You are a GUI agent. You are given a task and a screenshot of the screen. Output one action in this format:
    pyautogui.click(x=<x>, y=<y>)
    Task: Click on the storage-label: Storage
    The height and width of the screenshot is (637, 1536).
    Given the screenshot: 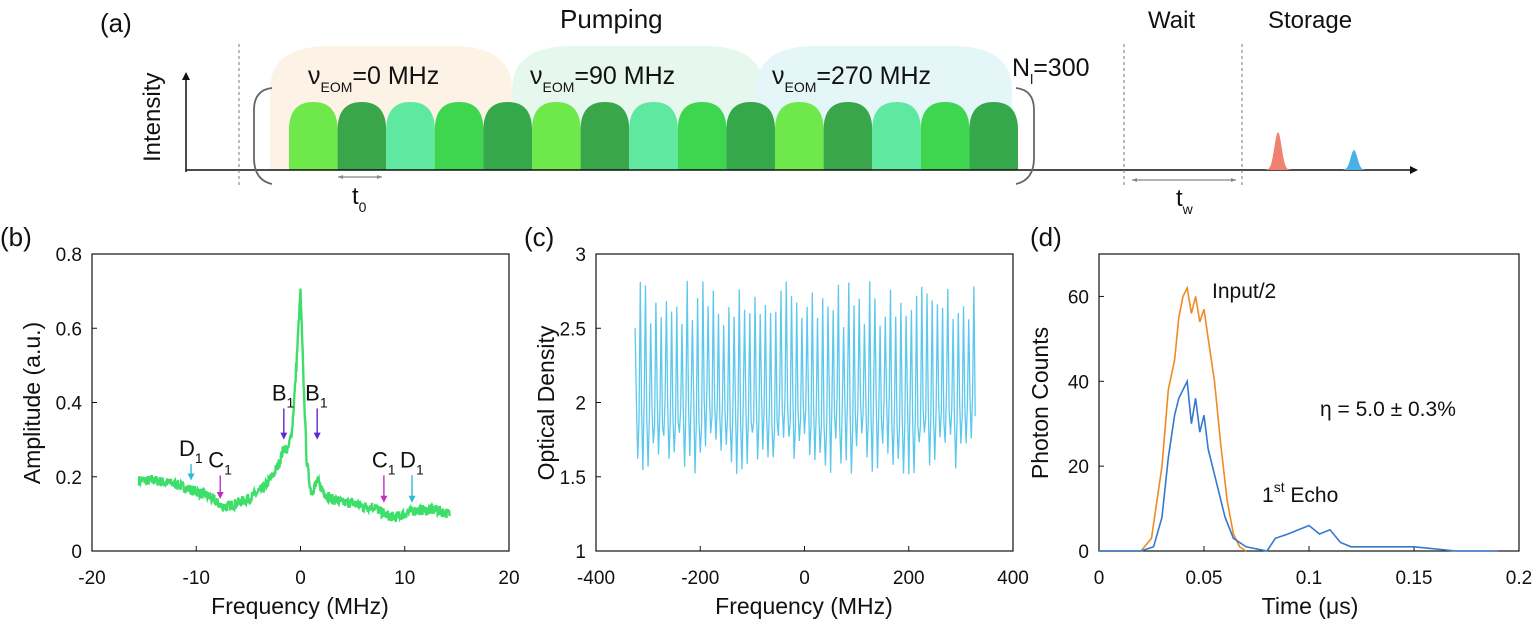 What is the action you would take?
    pyautogui.click(x=1310, y=20)
    